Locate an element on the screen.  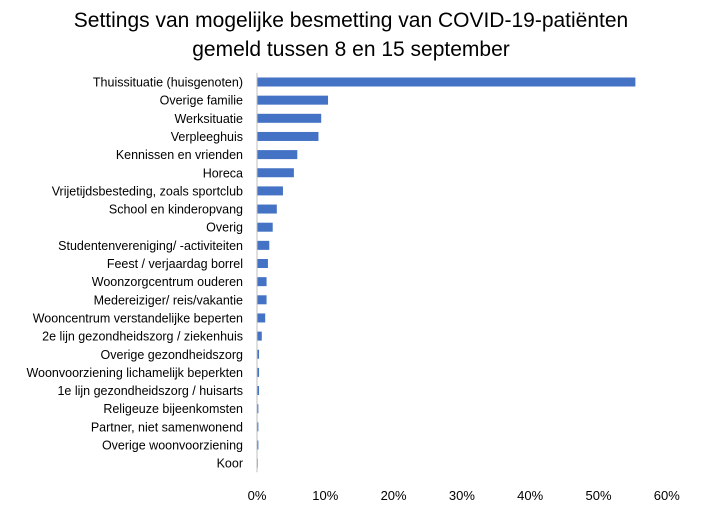
x-tick-label: 0% is located at coordinates (257, 495).